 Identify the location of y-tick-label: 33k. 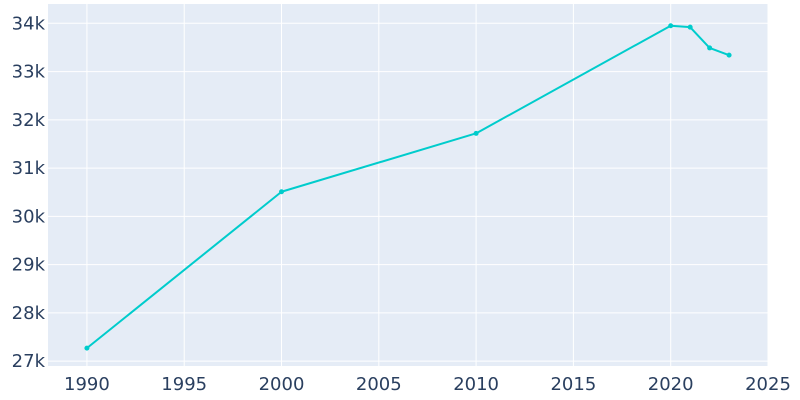
(29, 72).